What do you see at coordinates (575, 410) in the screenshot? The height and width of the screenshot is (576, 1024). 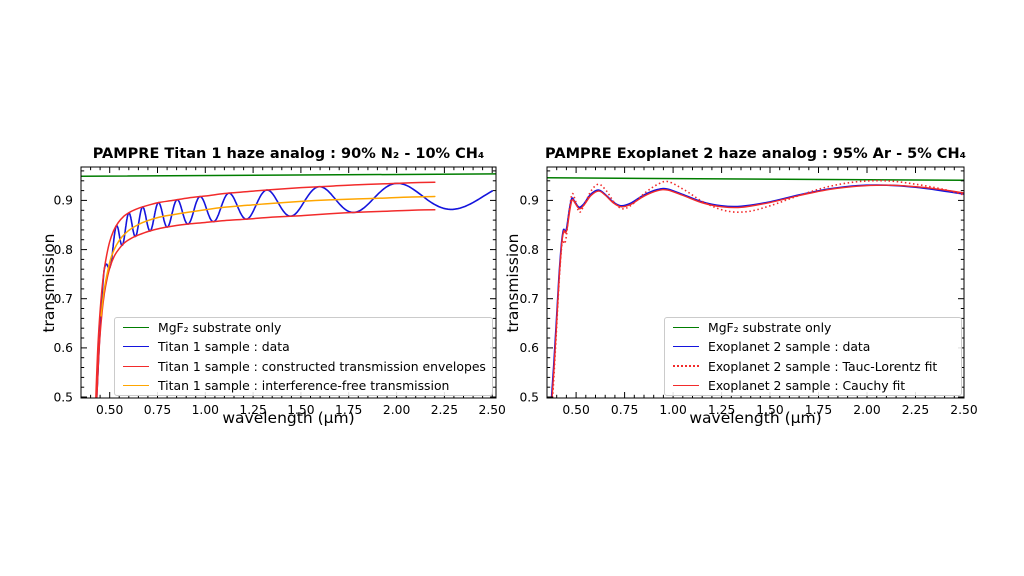 I see `exoplanet2-xtick-label: 0.50` at bounding box center [575, 410].